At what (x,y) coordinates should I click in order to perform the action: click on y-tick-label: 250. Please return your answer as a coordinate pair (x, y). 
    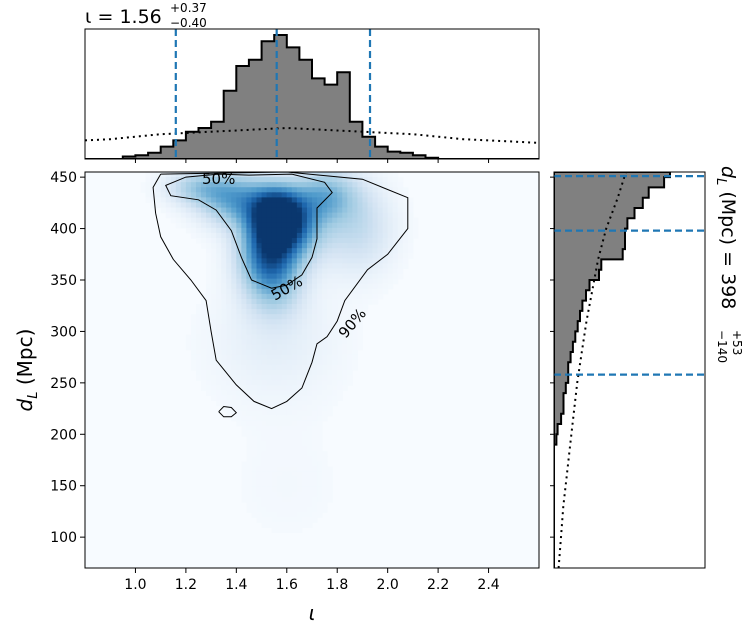
    Looking at the image, I should click on (63, 384).